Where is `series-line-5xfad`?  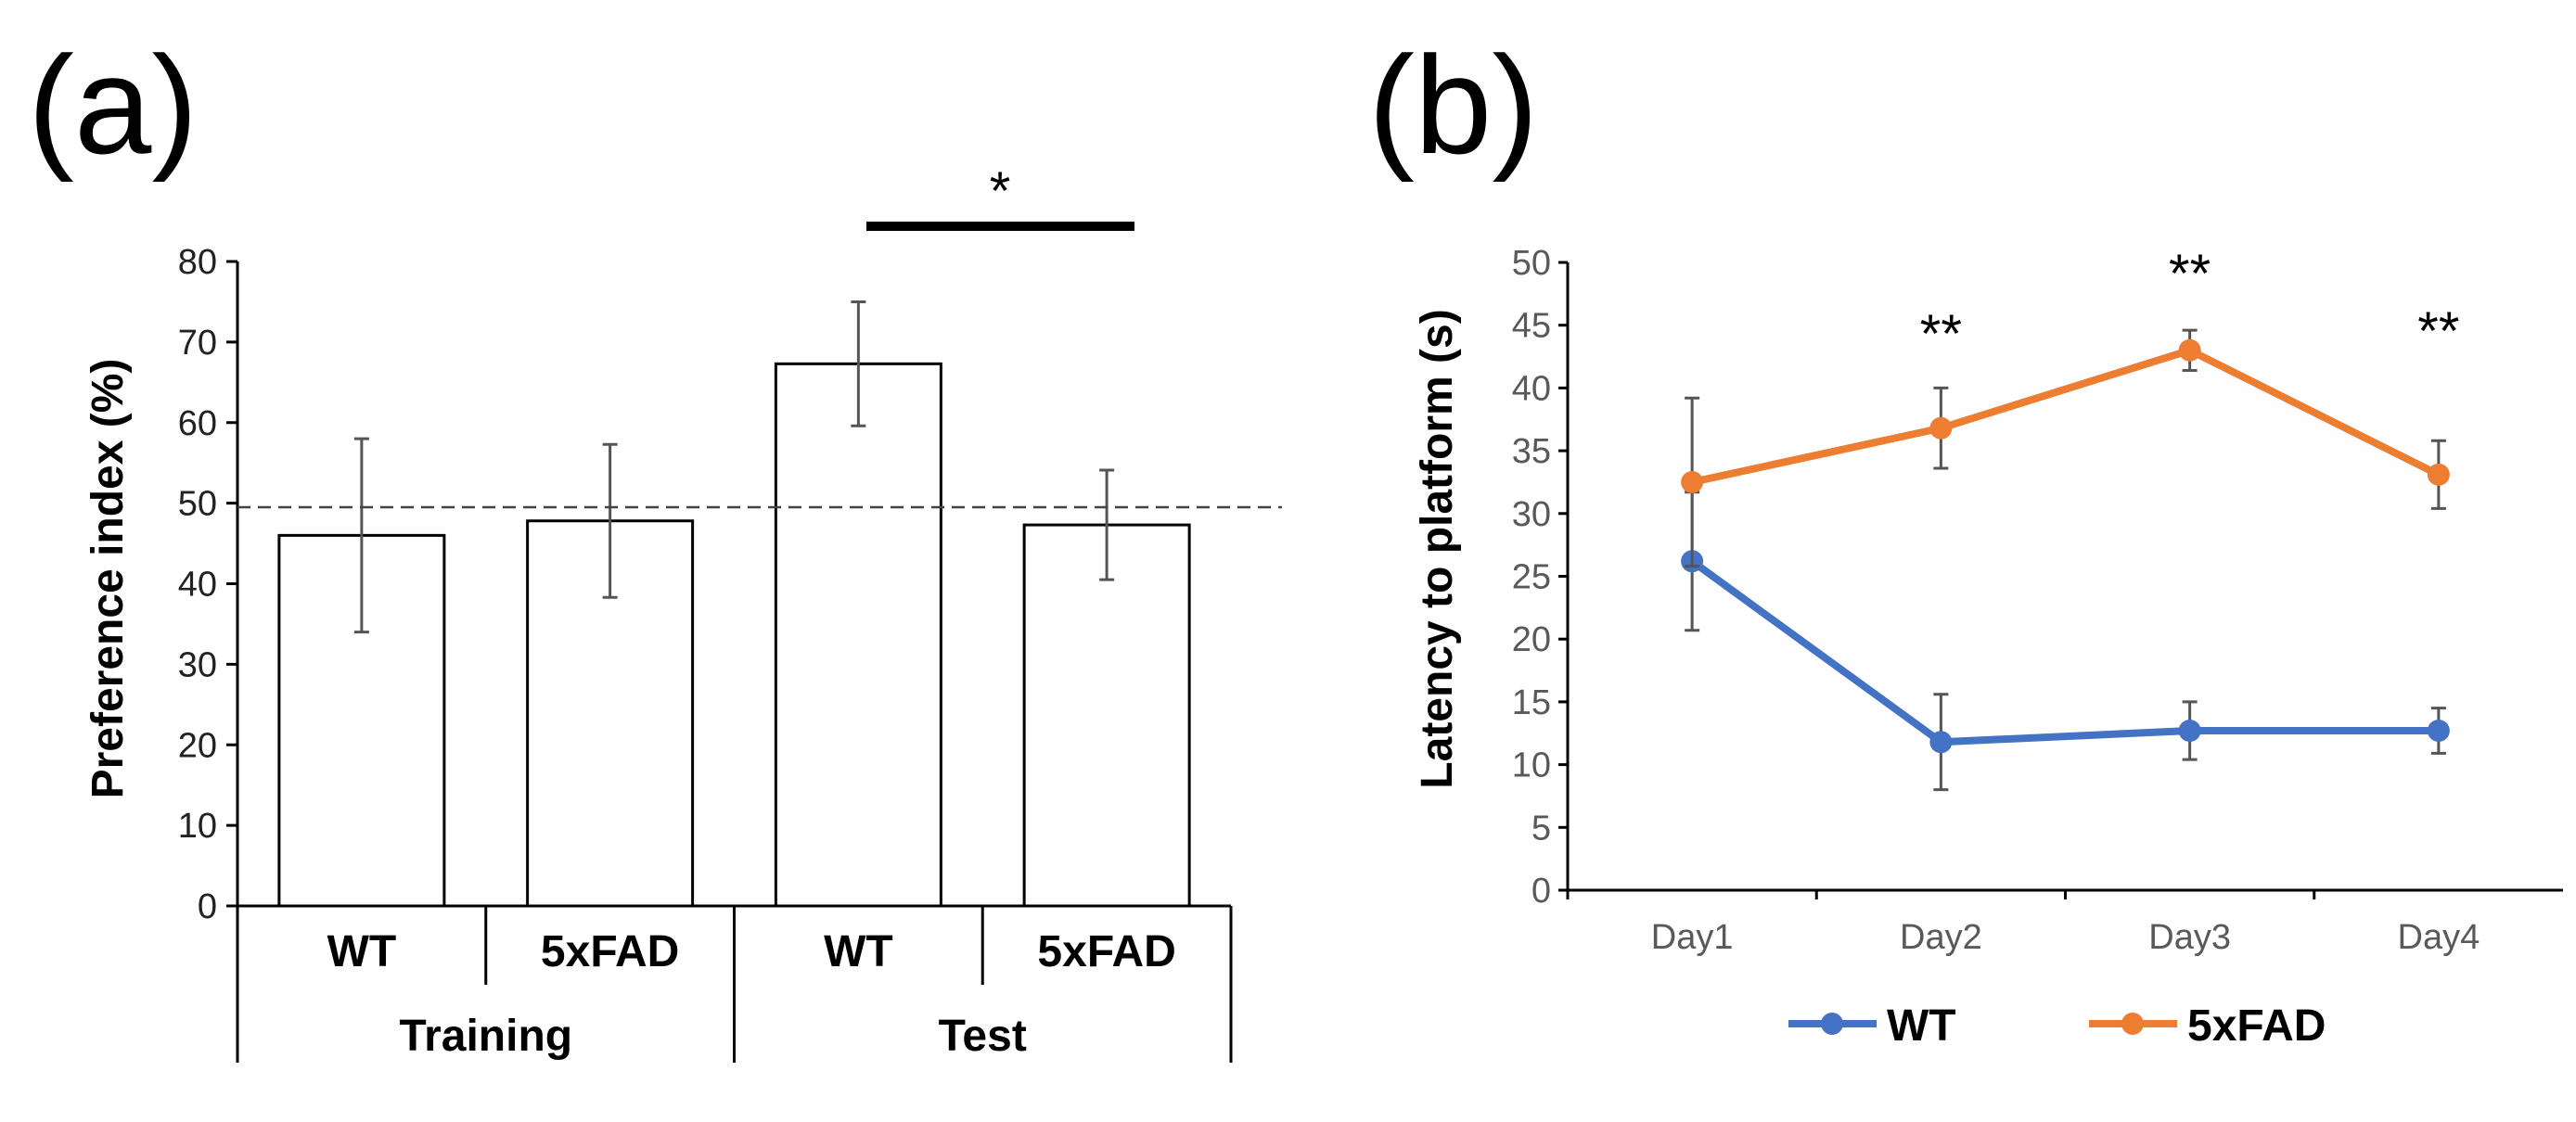
series-line-5xfad is located at coordinates (2066, 416).